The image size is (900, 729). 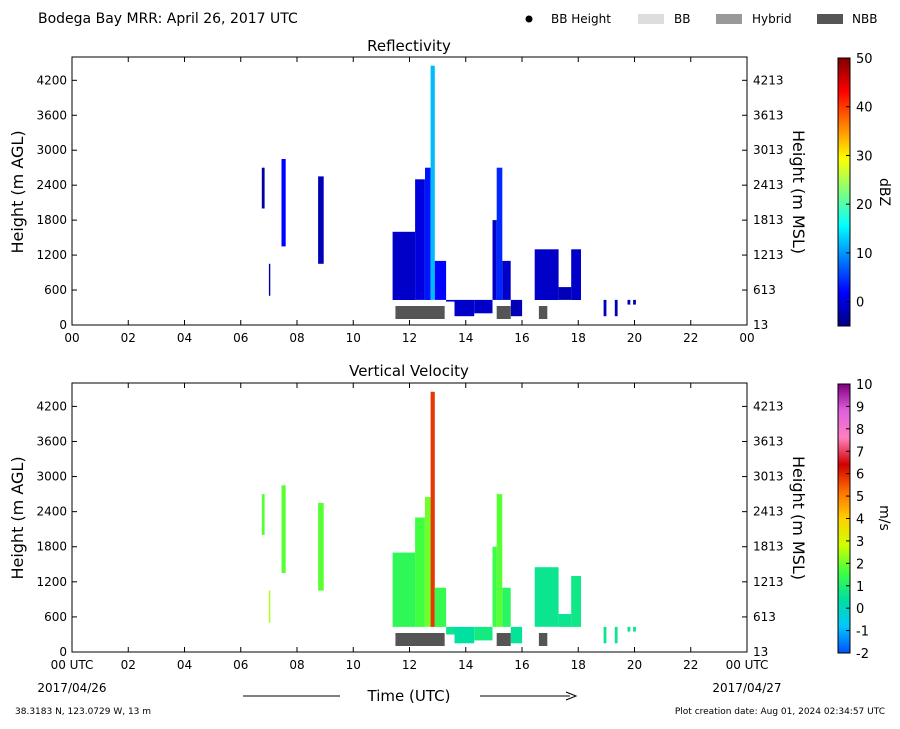 What do you see at coordinates (860, 564) in the screenshot?
I see `colorbar-tick-label: 2` at bounding box center [860, 564].